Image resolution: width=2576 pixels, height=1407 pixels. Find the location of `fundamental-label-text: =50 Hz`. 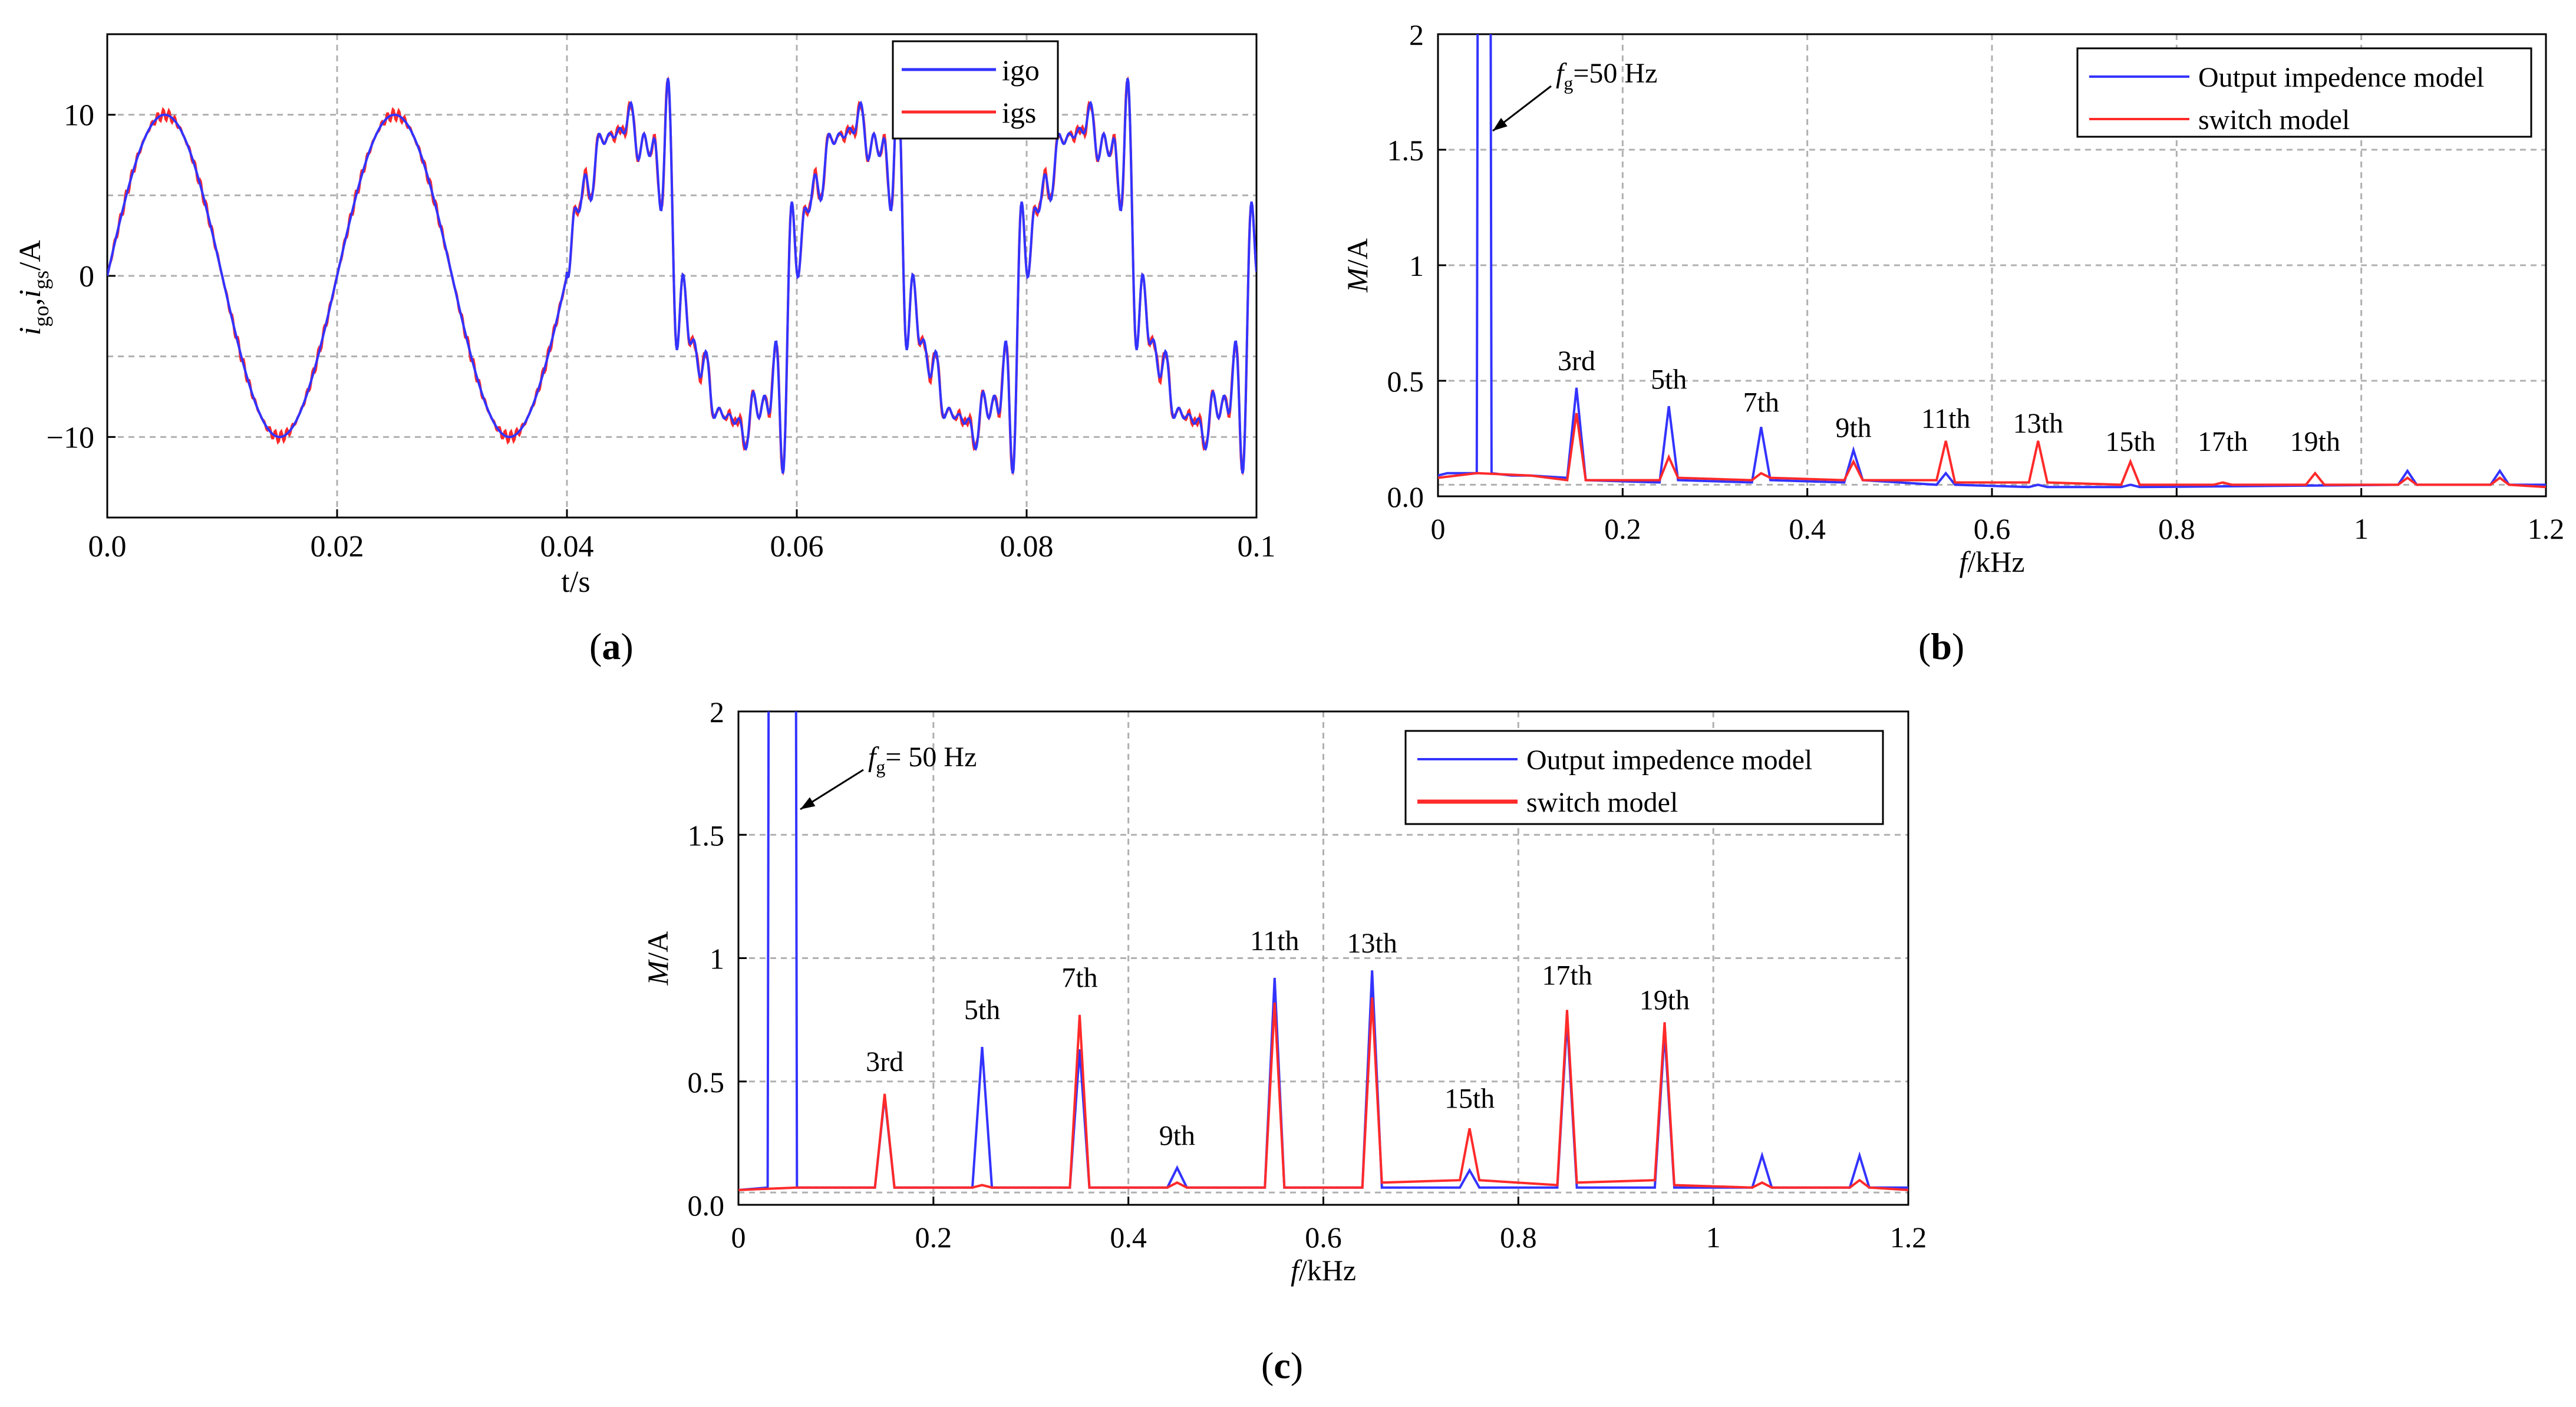

fundamental-label-text: =50 Hz is located at coordinates (1615, 73).